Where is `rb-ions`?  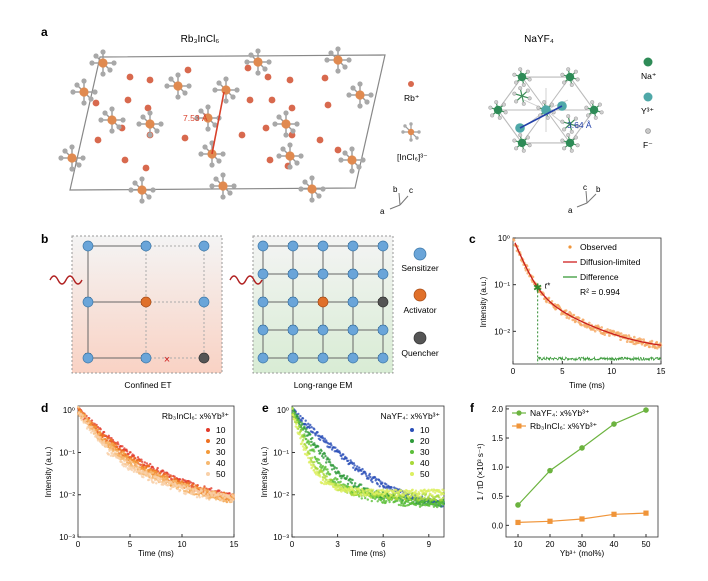
rb-ions is located at coordinates (217, 118).